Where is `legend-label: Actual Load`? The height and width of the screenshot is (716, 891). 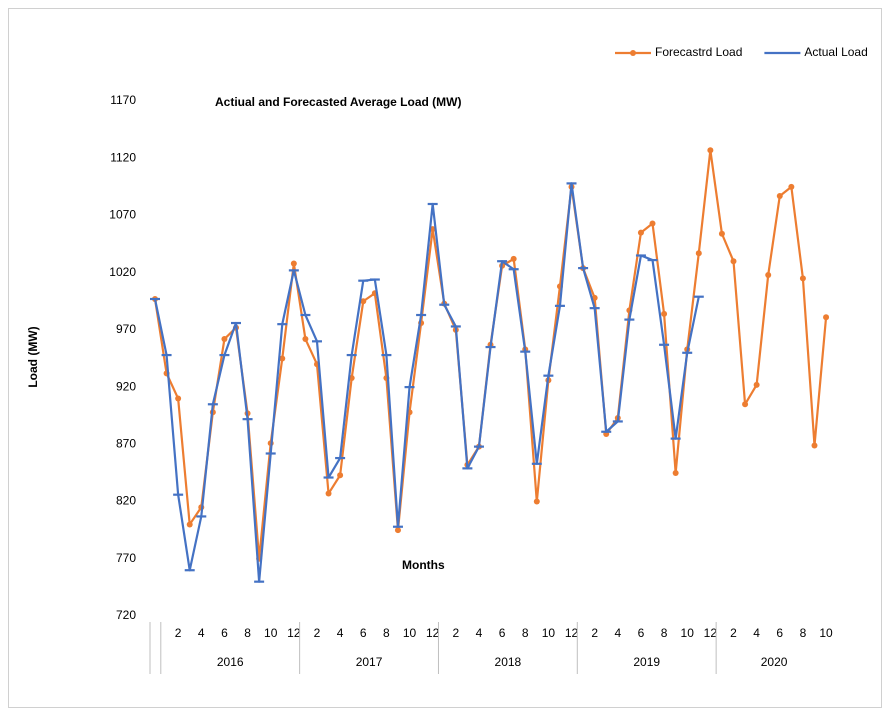 legend-label: Actual Load is located at coordinates (835, 52).